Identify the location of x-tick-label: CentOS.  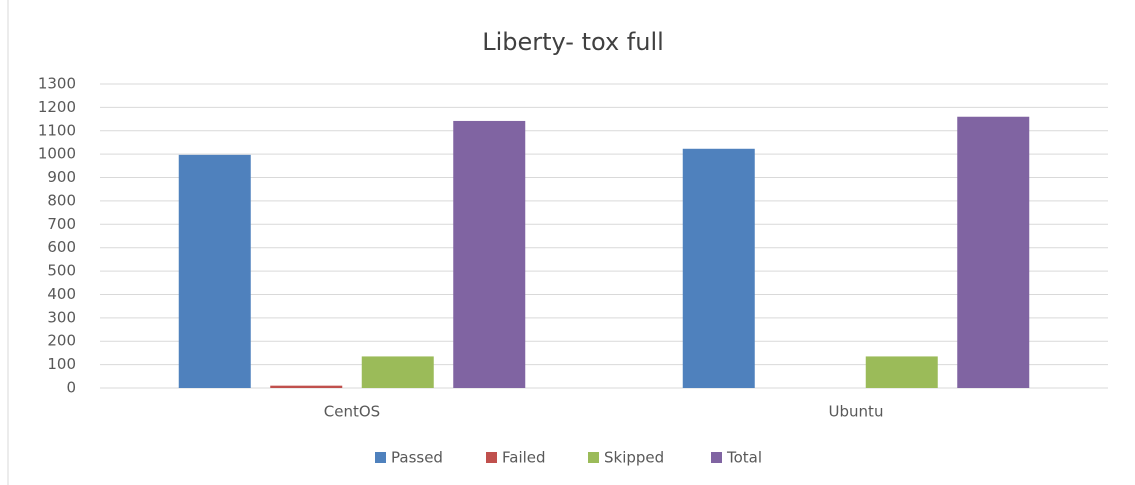
(352, 412).